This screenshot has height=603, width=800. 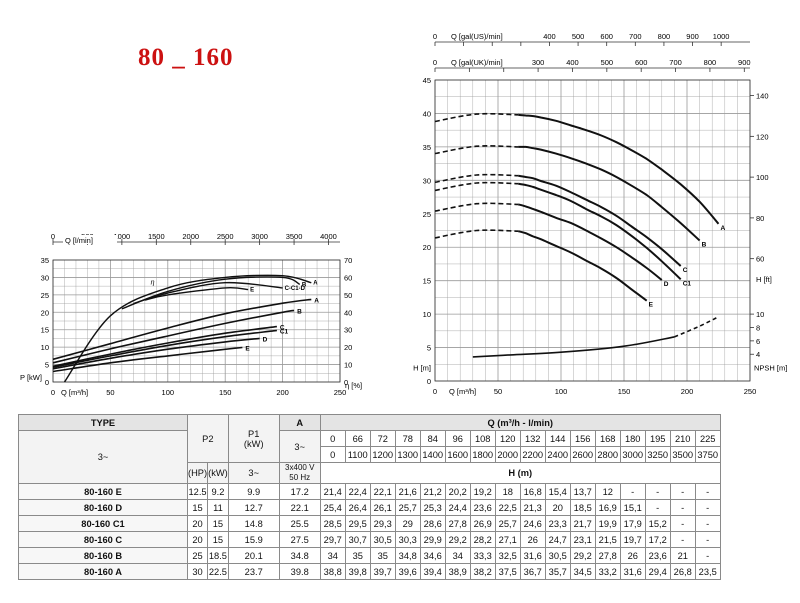 What do you see at coordinates (582, 555) in the screenshot?
I see `row-head-value: 29,2` at bounding box center [582, 555].